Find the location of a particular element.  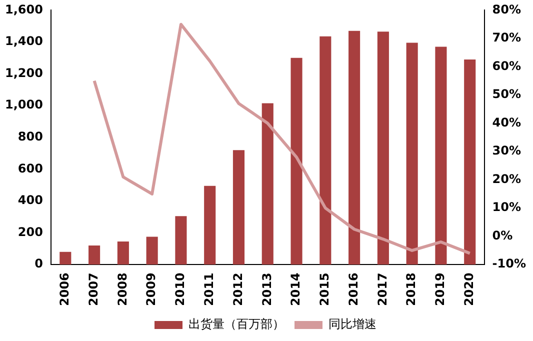

x-tick-label: 2011 is located at coordinates (209, 289).